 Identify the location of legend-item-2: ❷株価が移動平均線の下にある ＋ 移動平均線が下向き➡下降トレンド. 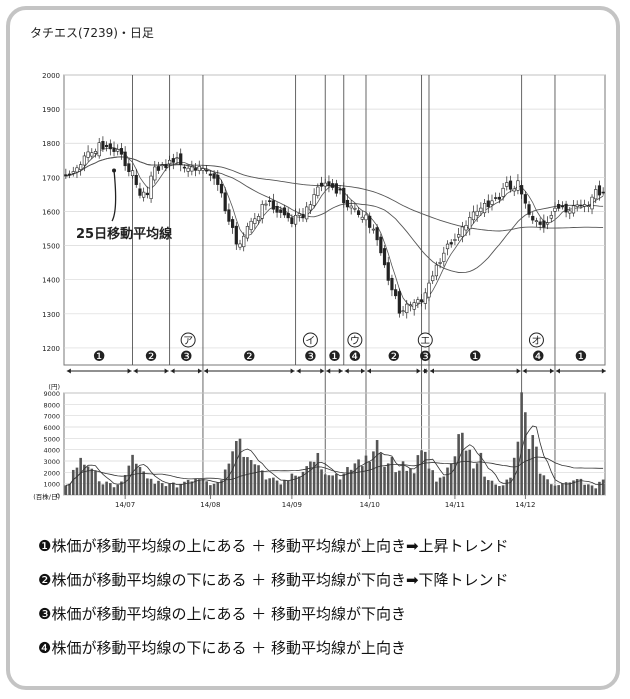
(273, 580).